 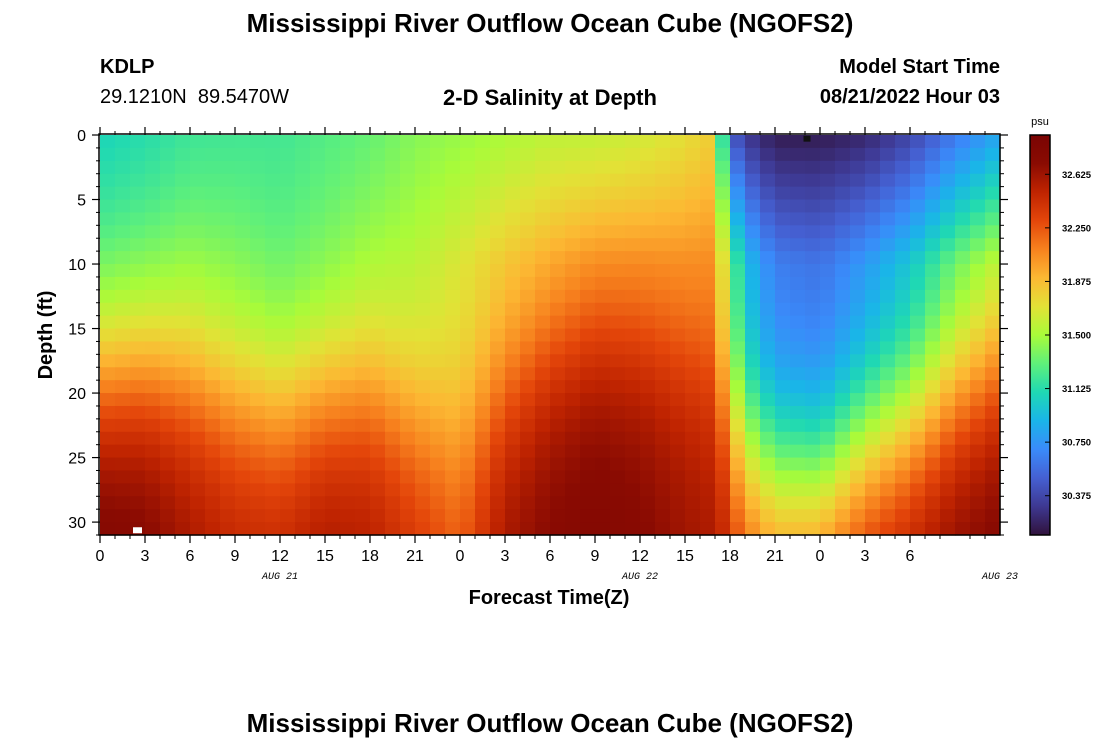 I want to click on y-tick-label: 0, so click(x=81, y=136).